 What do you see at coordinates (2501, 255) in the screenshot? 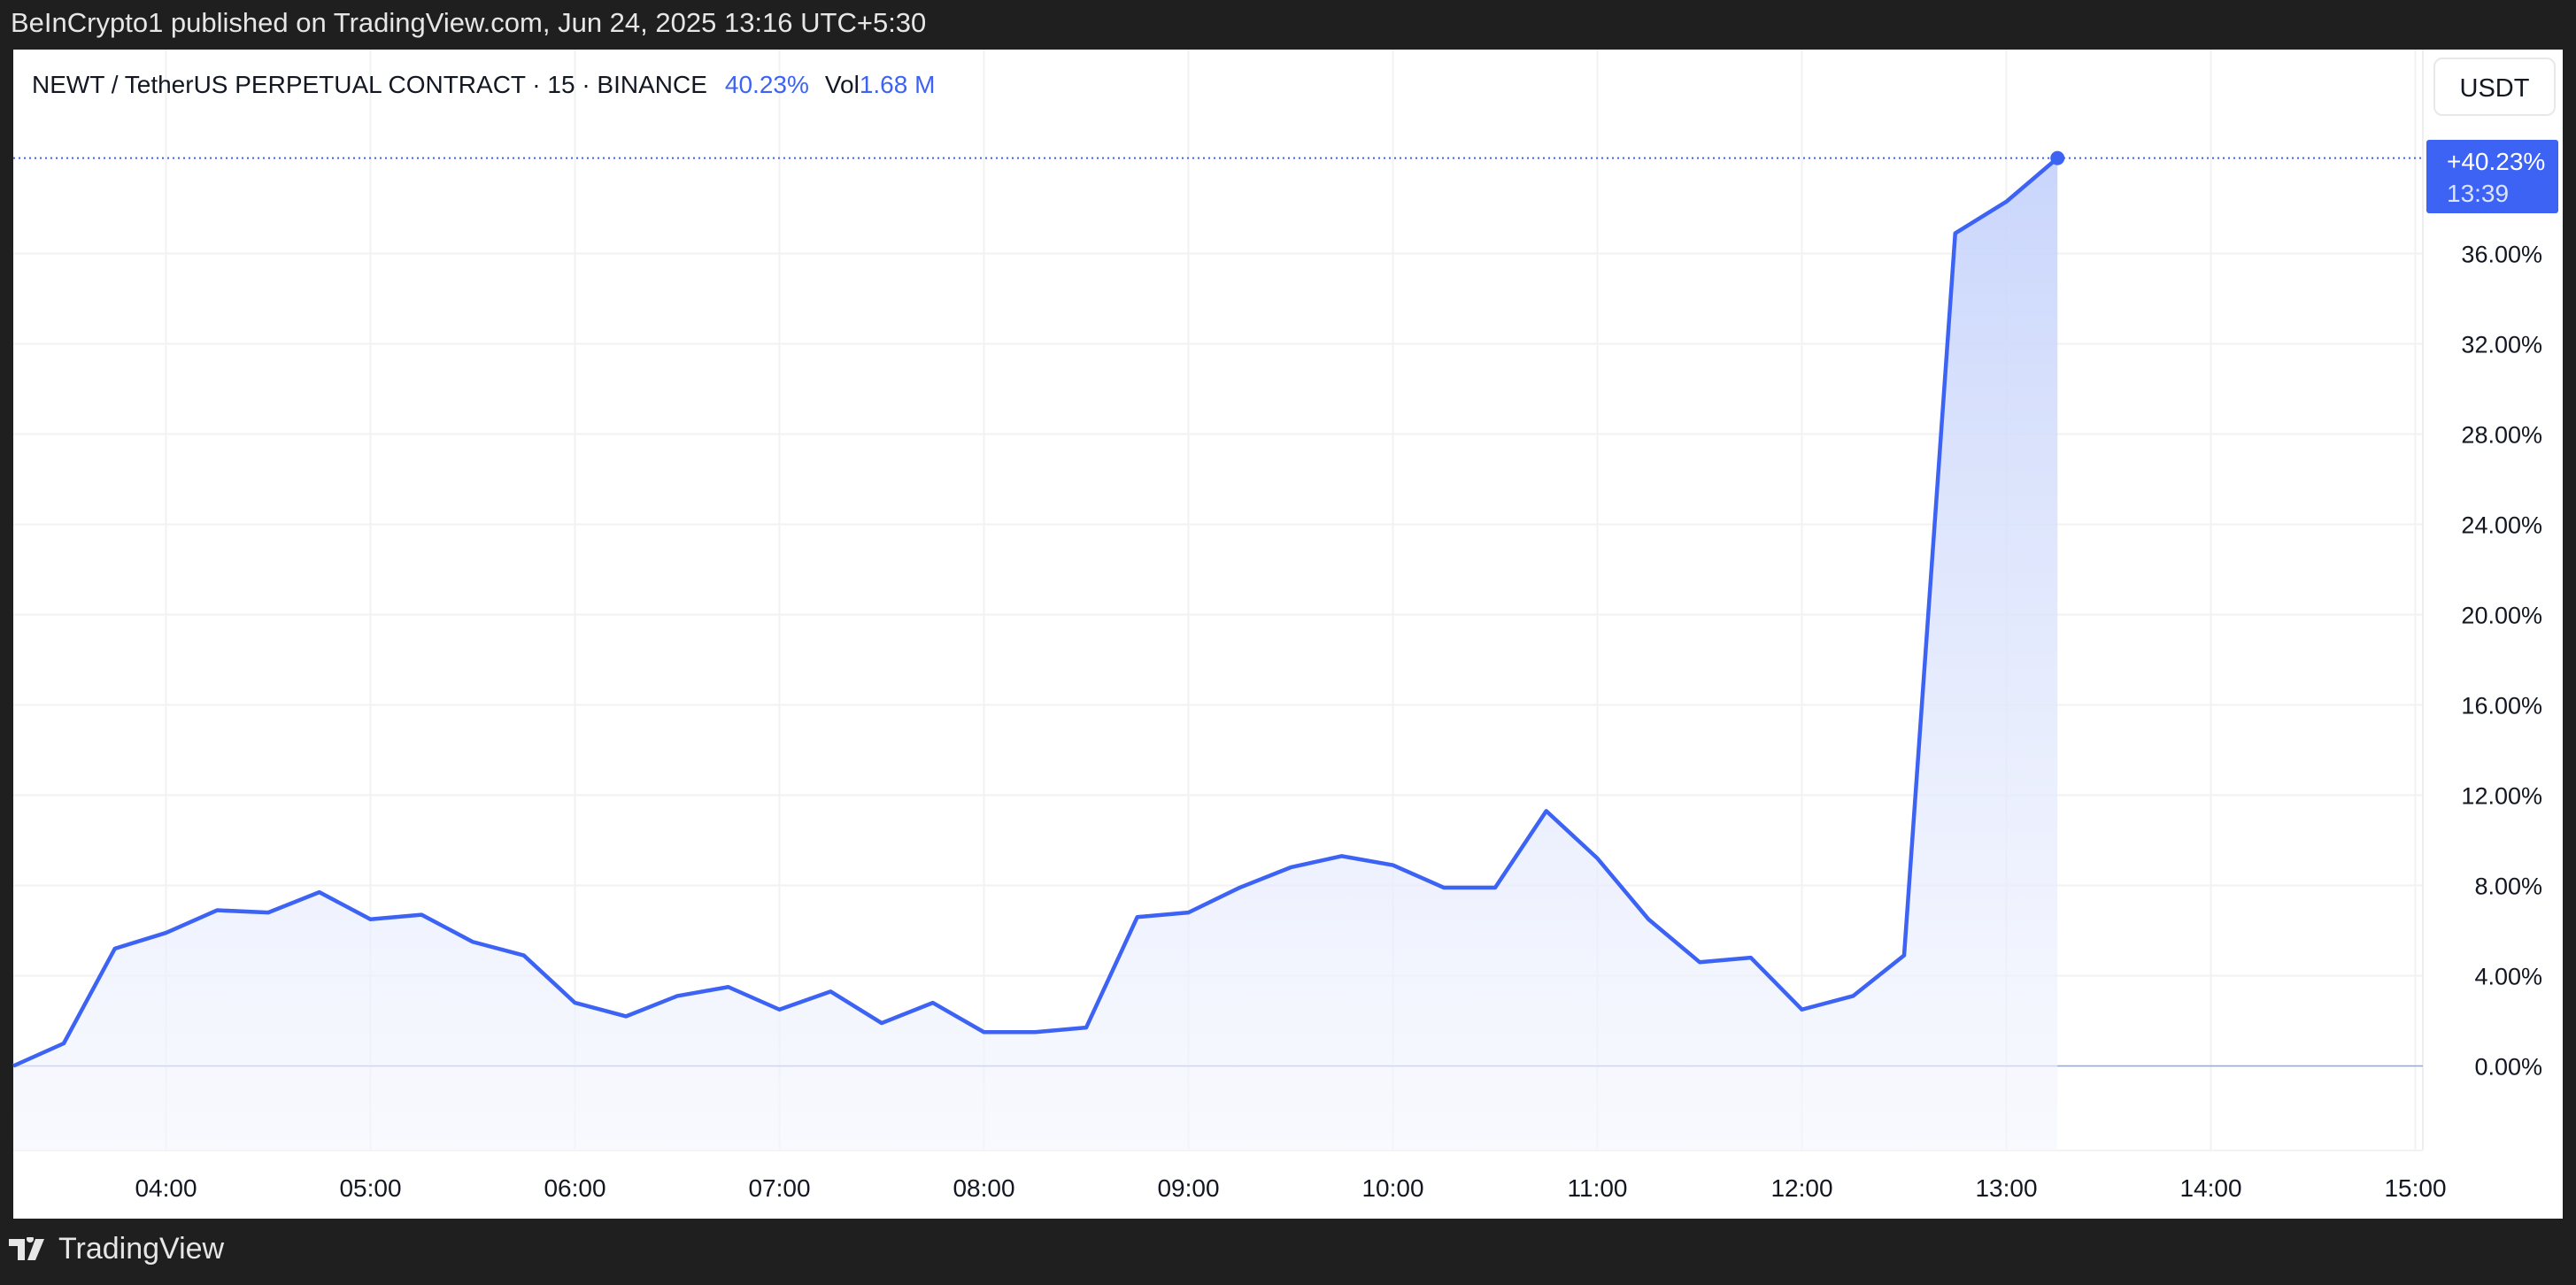
I see `y-tick-label: 36.00%` at bounding box center [2501, 255].